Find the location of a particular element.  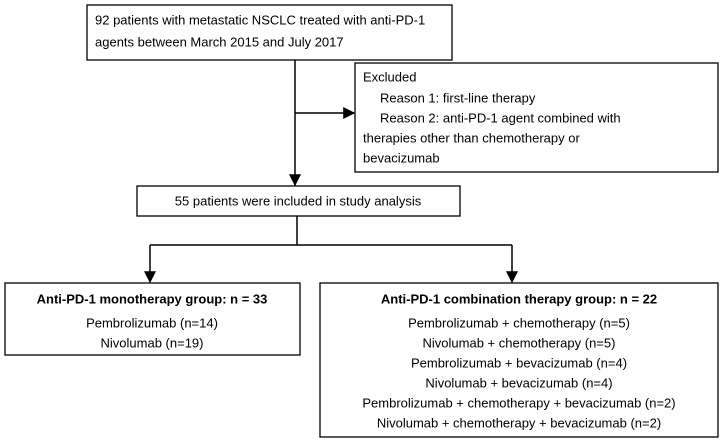

group-item: Nivolumab + chemotherapy (n=5) is located at coordinates (519, 342).